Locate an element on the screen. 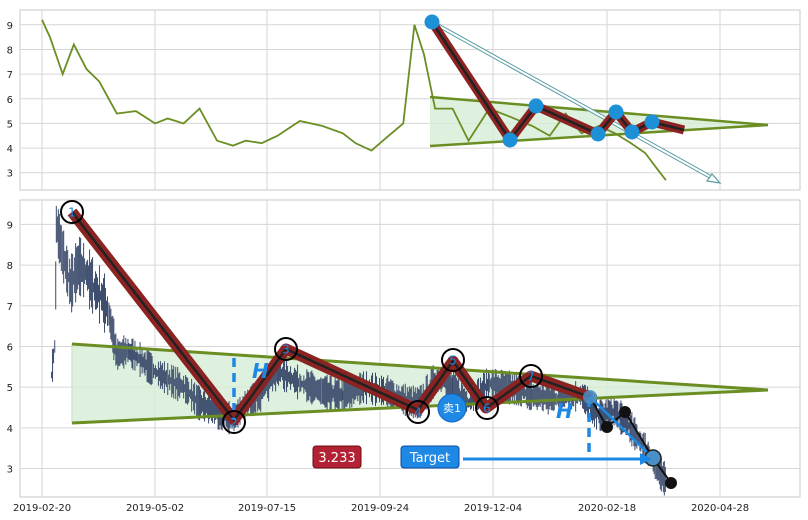  pivot-number: 2 is located at coordinates (234, 423).